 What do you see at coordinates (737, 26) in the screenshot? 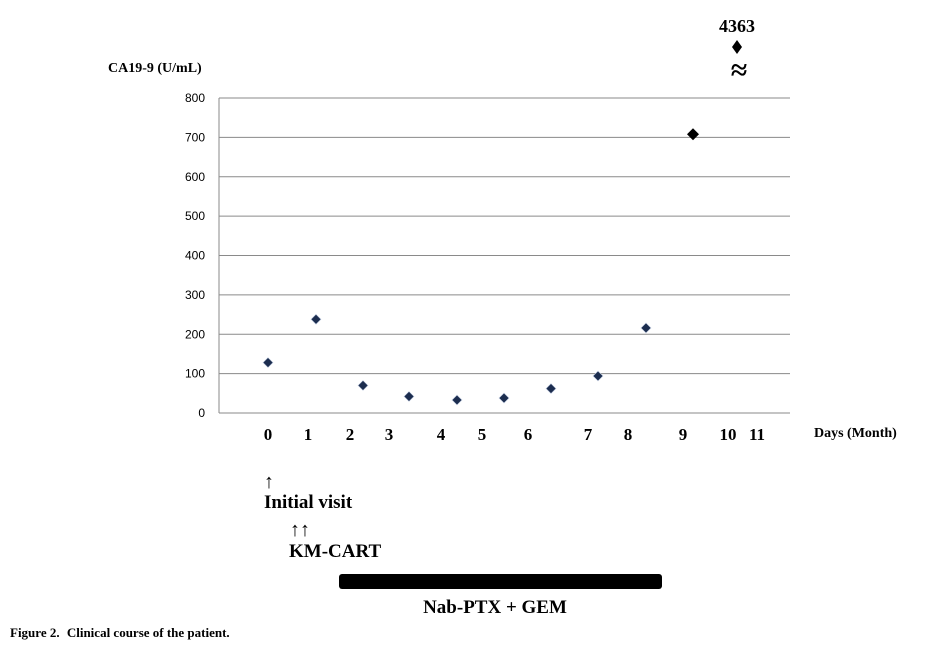
I see `outlier-value-label: 4363` at bounding box center [737, 26].